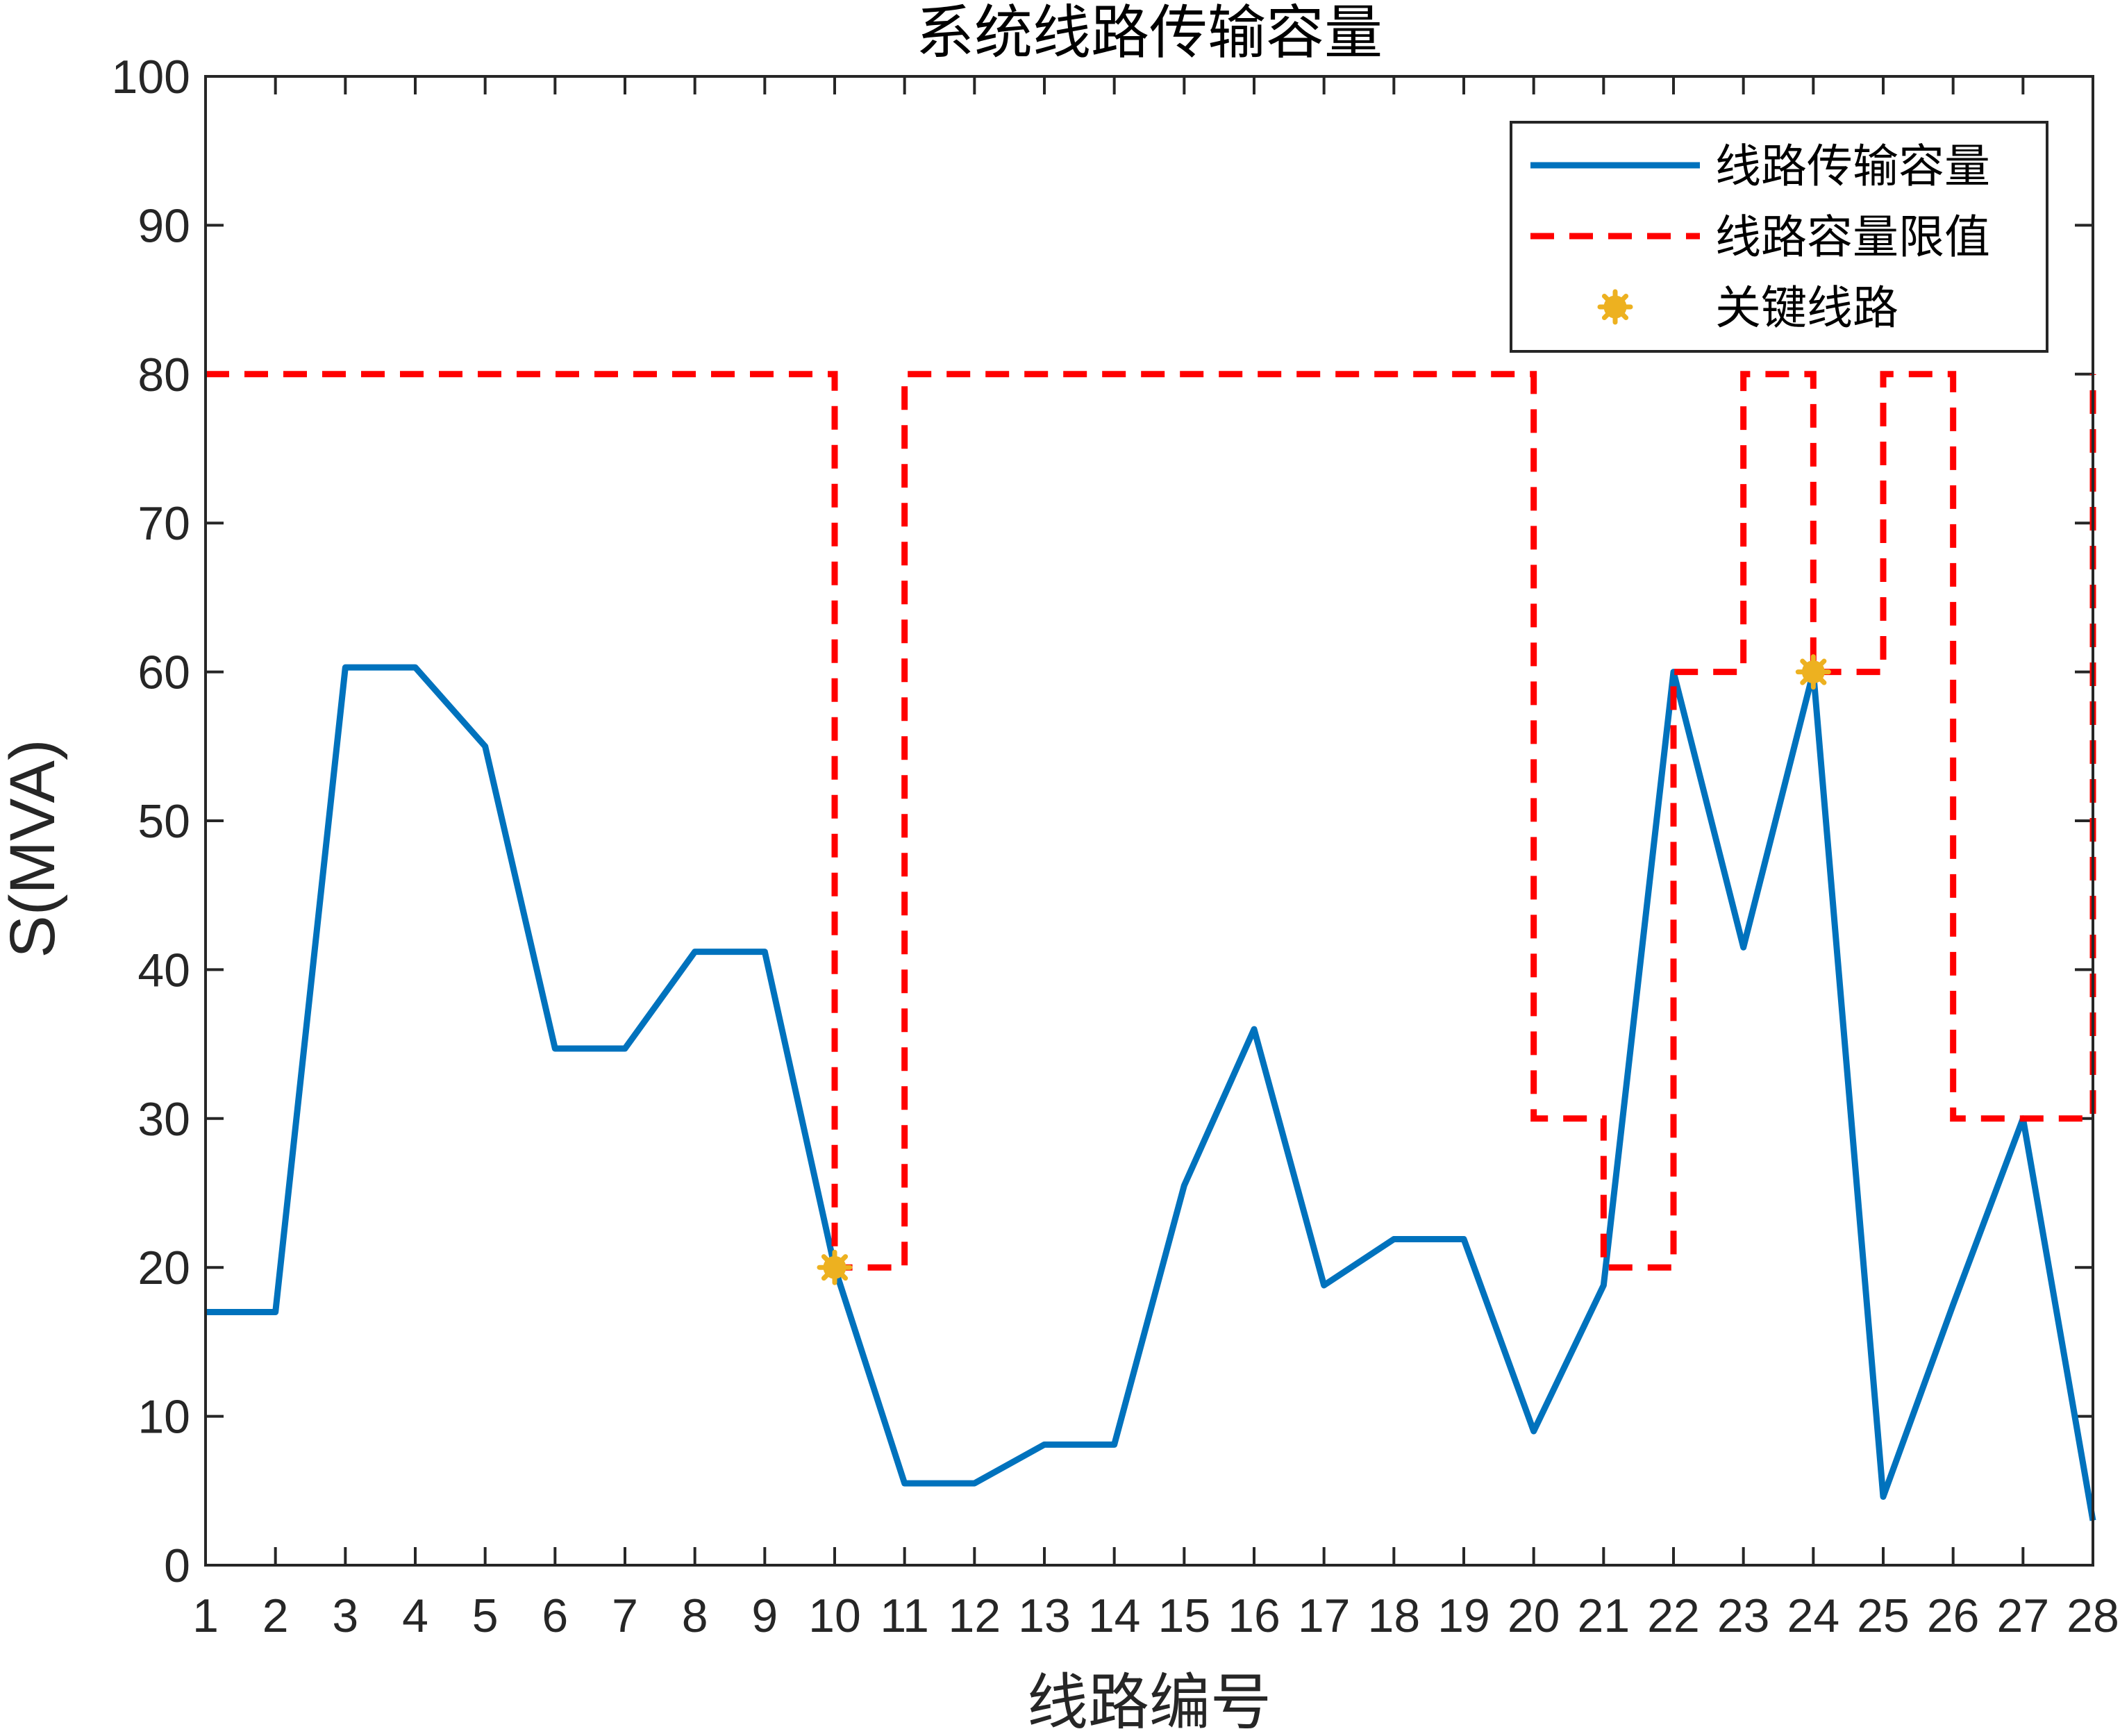 Image resolution: width=2120 pixels, height=1736 pixels. Describe the element at coordinates (415, 1615) in the screenshot. I see `x-tick-label: 4` at that location.